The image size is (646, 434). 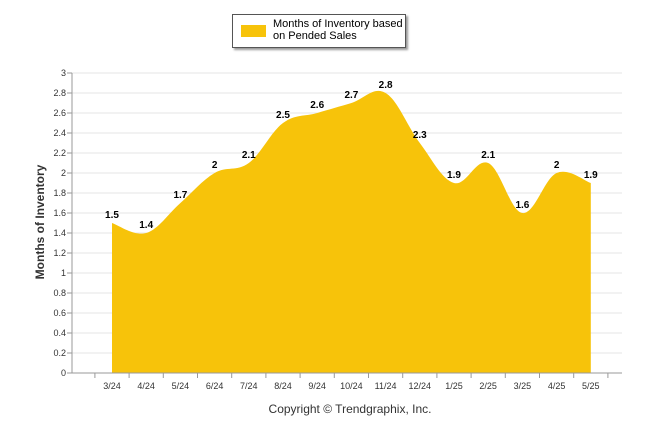 What do you see at coordinates (59, 133) in the screenshot?
I see `y-tick-label: 2.4` at bounding box center [59, 133].